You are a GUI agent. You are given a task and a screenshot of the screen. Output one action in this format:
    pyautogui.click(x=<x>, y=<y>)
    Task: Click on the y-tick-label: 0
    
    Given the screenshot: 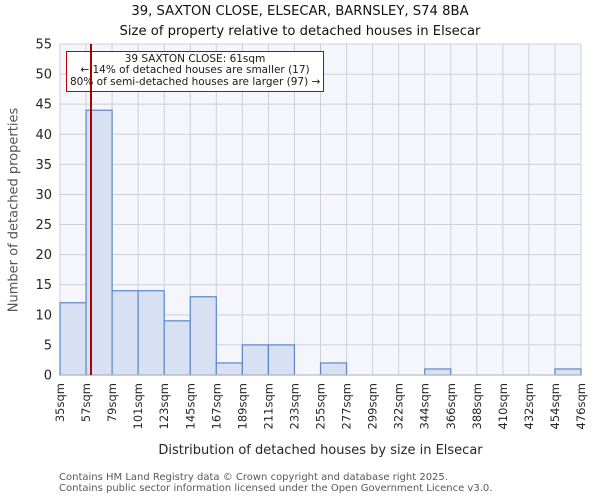 What is the action you would take?
    pyautogui.click(x=48, y=376)
    